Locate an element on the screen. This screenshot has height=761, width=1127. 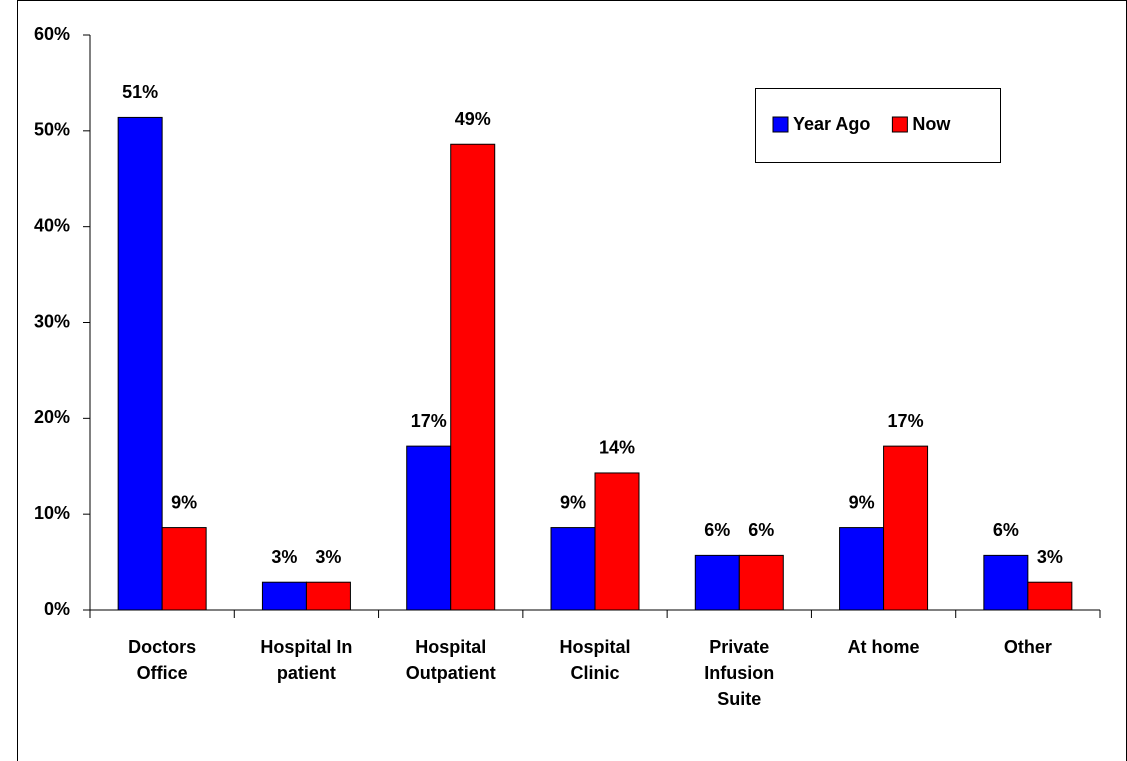
x-tick-label: Other is located at coordinates (1028, 647).